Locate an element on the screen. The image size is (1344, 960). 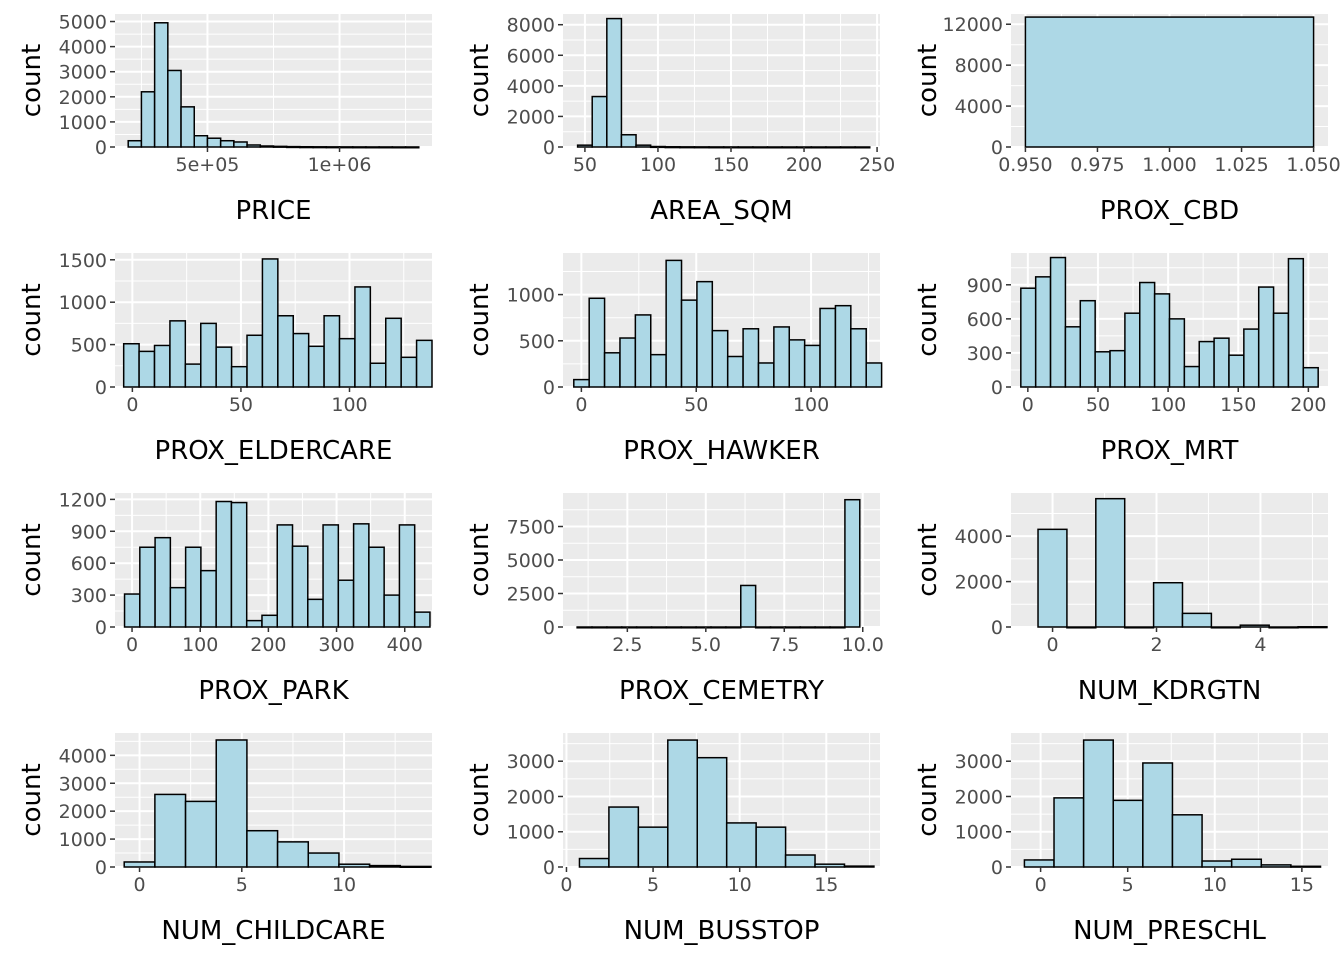
y-tick-label: 1200 is located at coordinates (83, 500).